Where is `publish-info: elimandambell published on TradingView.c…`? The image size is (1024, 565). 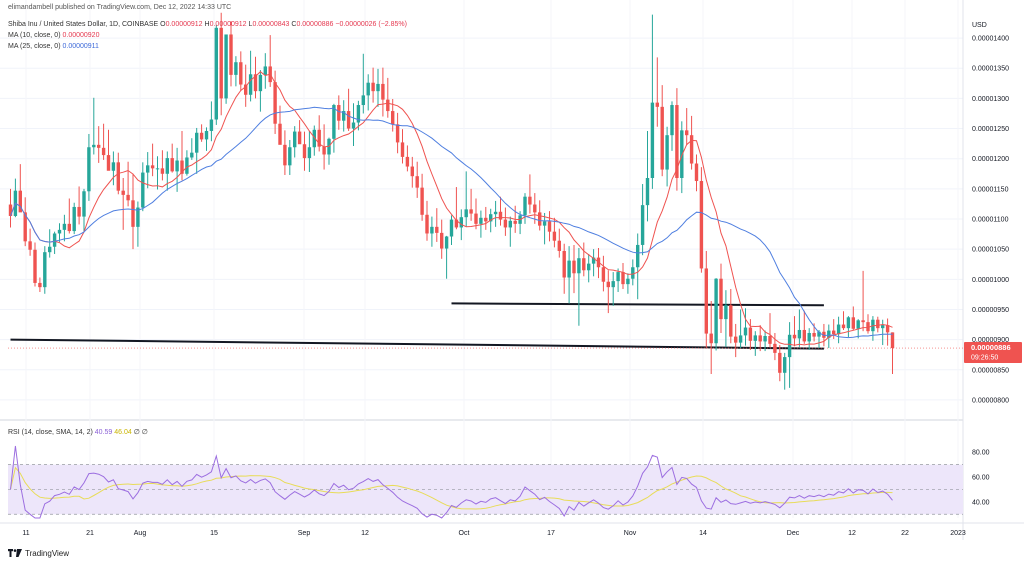
publish-info: elimandambell published on TradingView.c… is located at coordinates (120, 7).